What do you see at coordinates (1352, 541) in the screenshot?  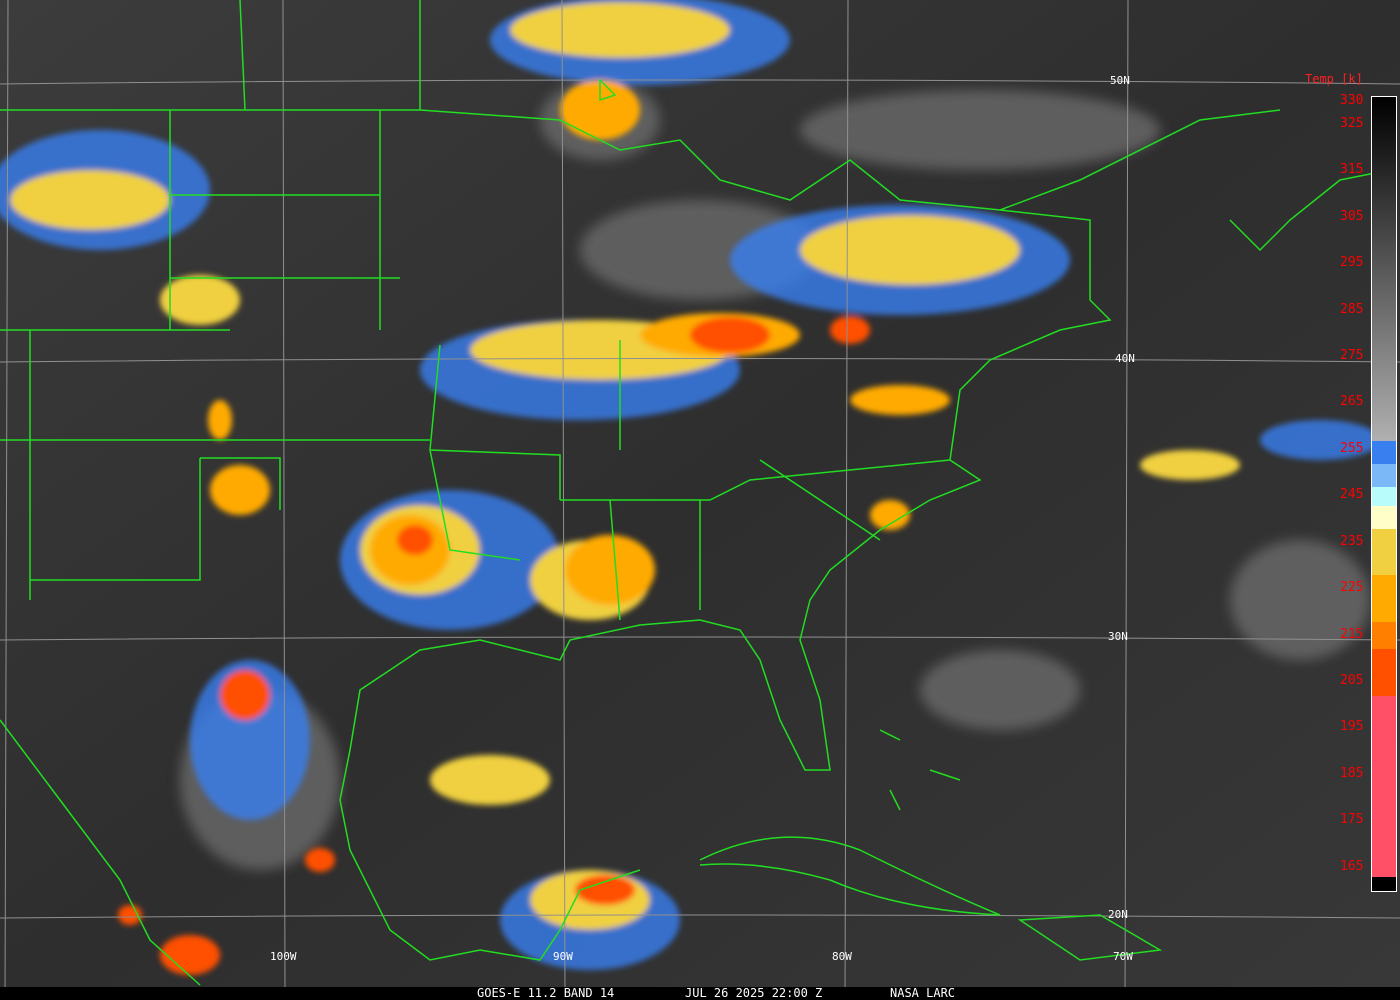 I see `colorbar-label: 235` at bounding box center [1352, 541].